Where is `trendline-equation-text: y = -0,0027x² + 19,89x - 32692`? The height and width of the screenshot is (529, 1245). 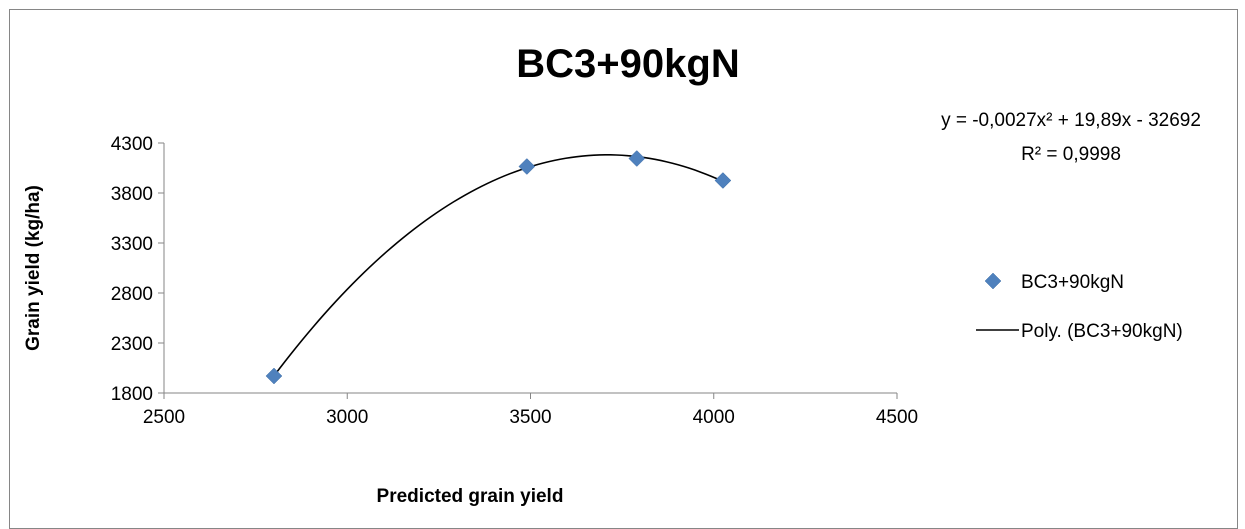 trendline-equation-text: y = -0,0027x² + 19,89x - 32692 is located at coordinates (1071, 120).